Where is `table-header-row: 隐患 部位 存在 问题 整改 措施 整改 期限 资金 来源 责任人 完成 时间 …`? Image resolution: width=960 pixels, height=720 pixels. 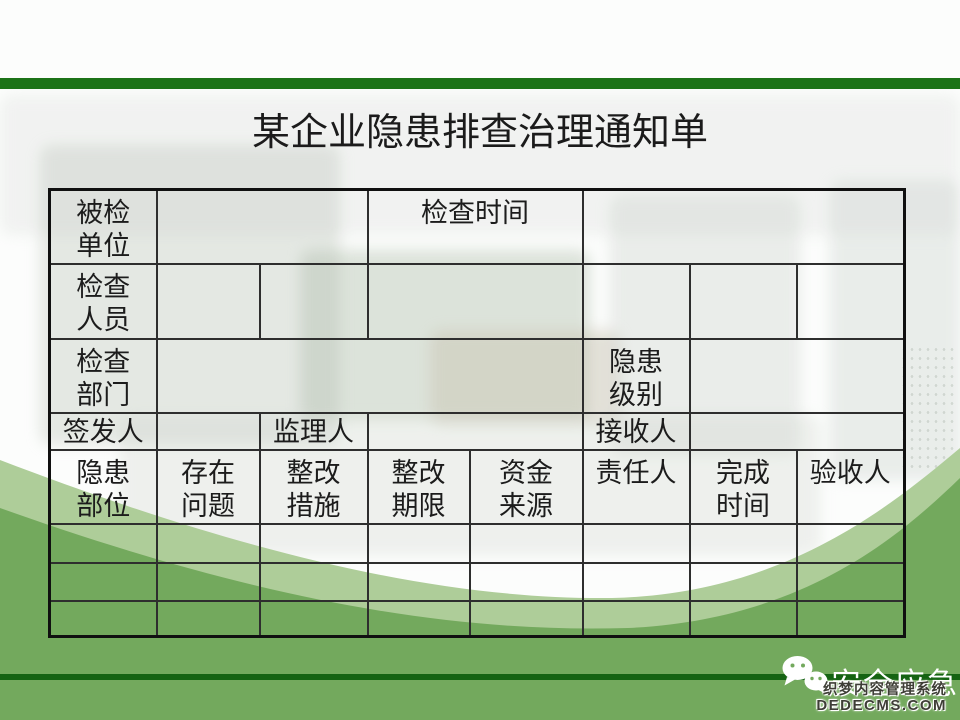
table-header-row: 隐患 部位 存在 问题 整改 措施 整改 期限 资金 来源 责任人 完成 时间 … is located at coordinates (477, 487).